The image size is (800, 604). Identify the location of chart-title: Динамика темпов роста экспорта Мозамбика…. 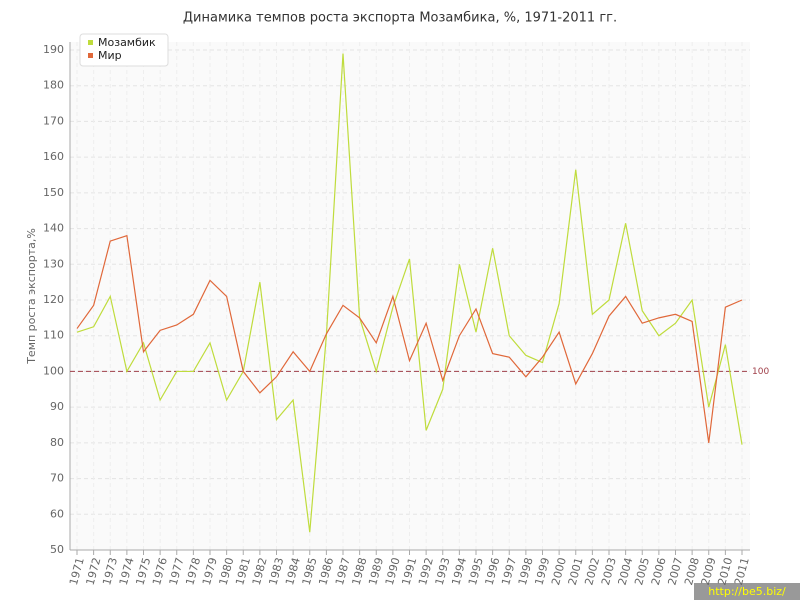
(400, 18).